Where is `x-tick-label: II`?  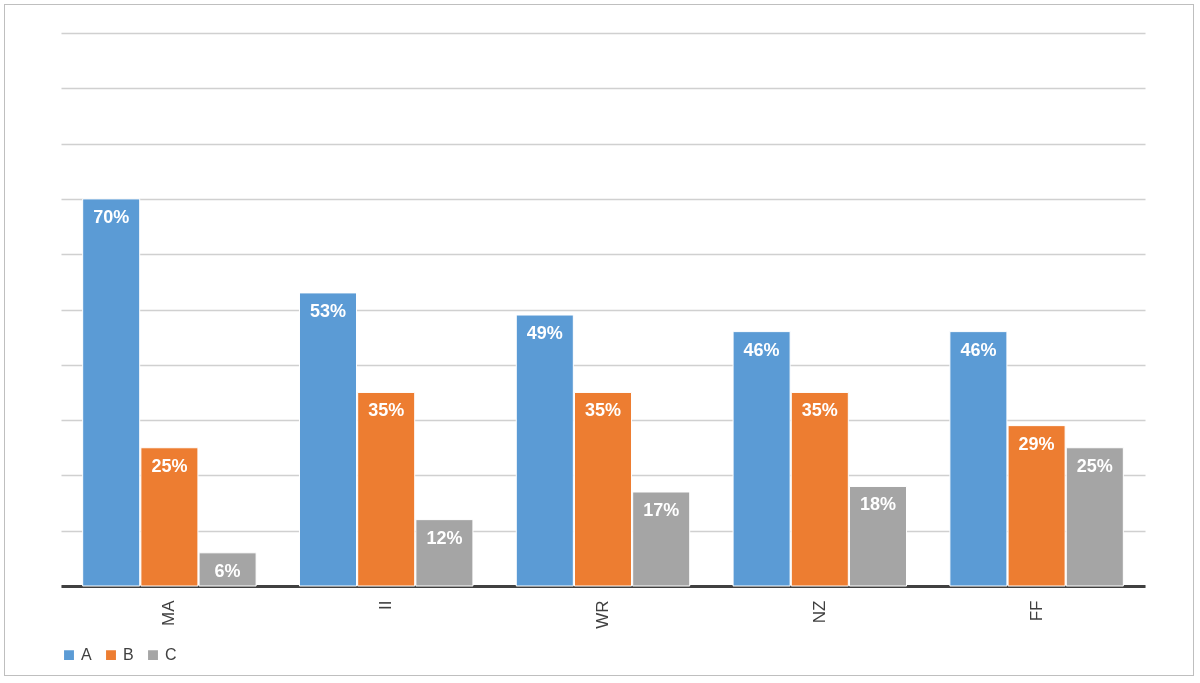 x-tick-label: II is located at coordinates (386, 605).